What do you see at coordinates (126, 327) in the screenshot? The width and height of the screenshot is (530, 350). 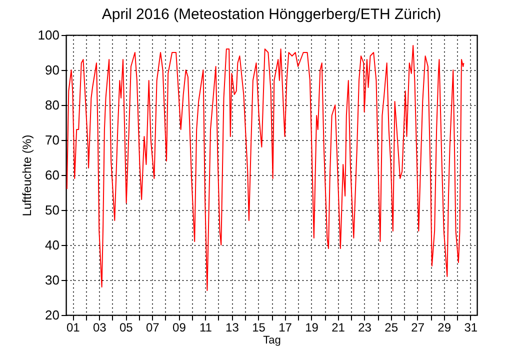 I see `x-tick-label: 05` at bounding box center [126, 327].